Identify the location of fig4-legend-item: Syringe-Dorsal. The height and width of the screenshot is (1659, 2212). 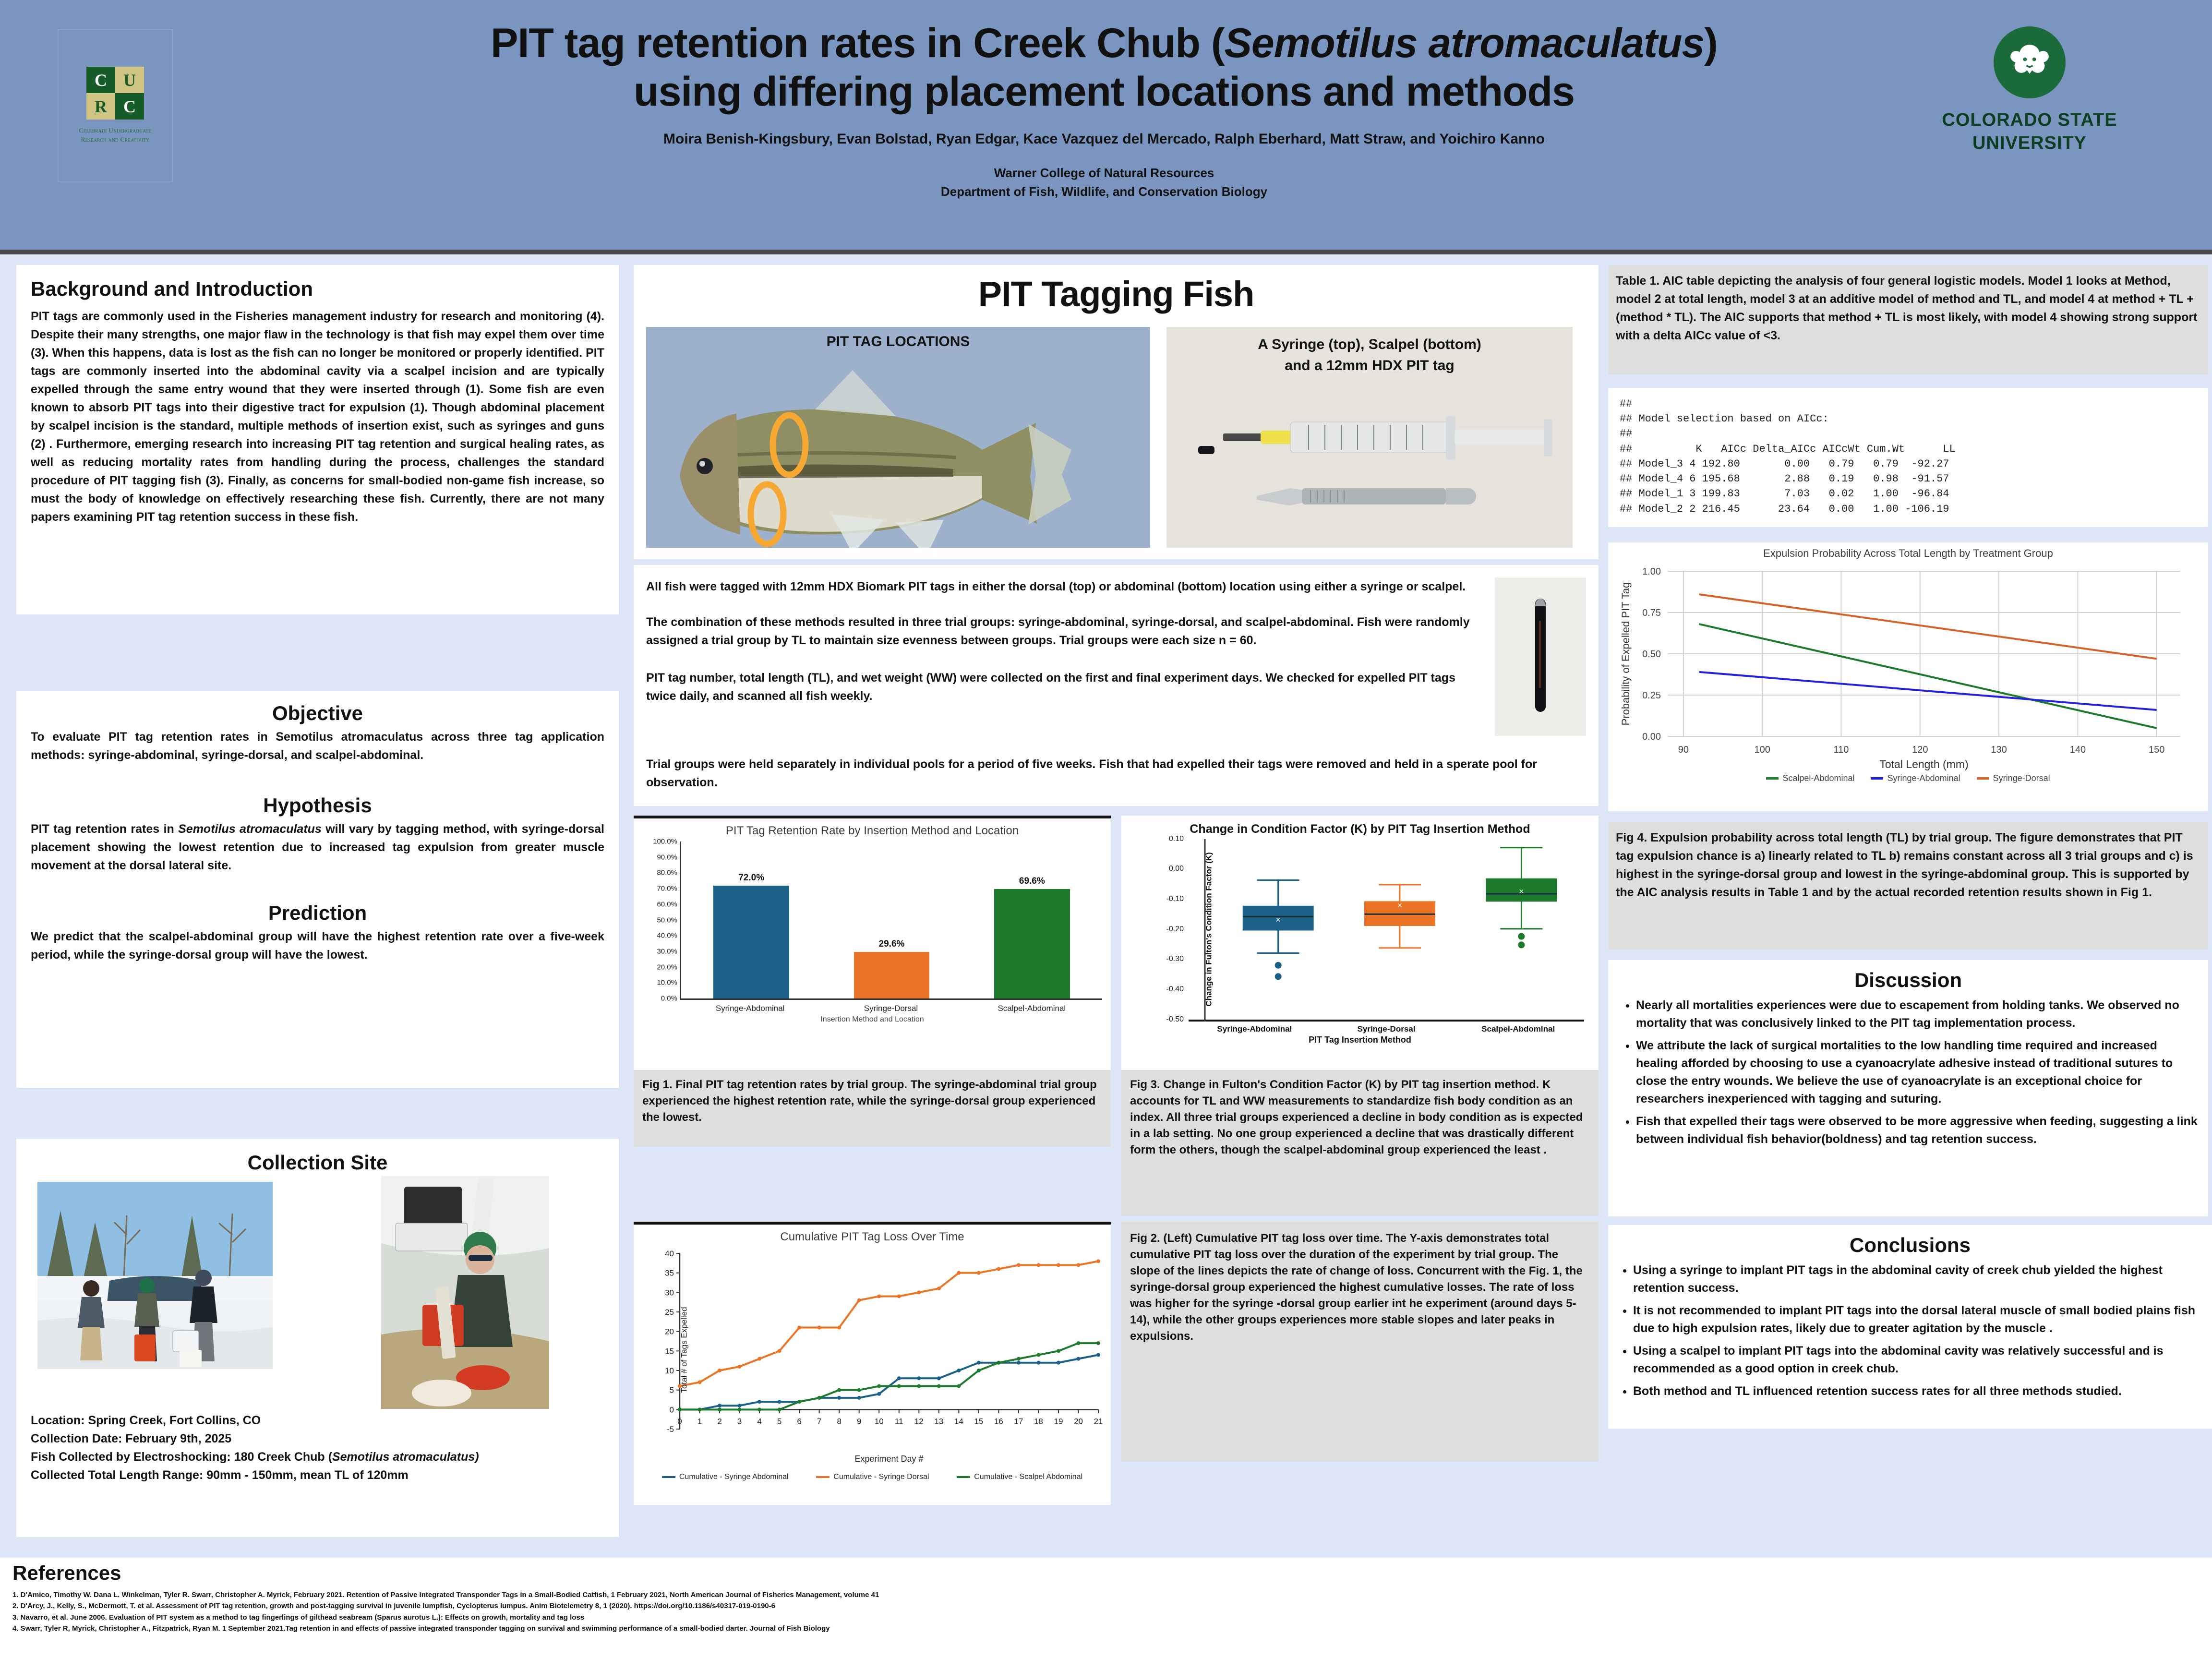
(2013, 778).